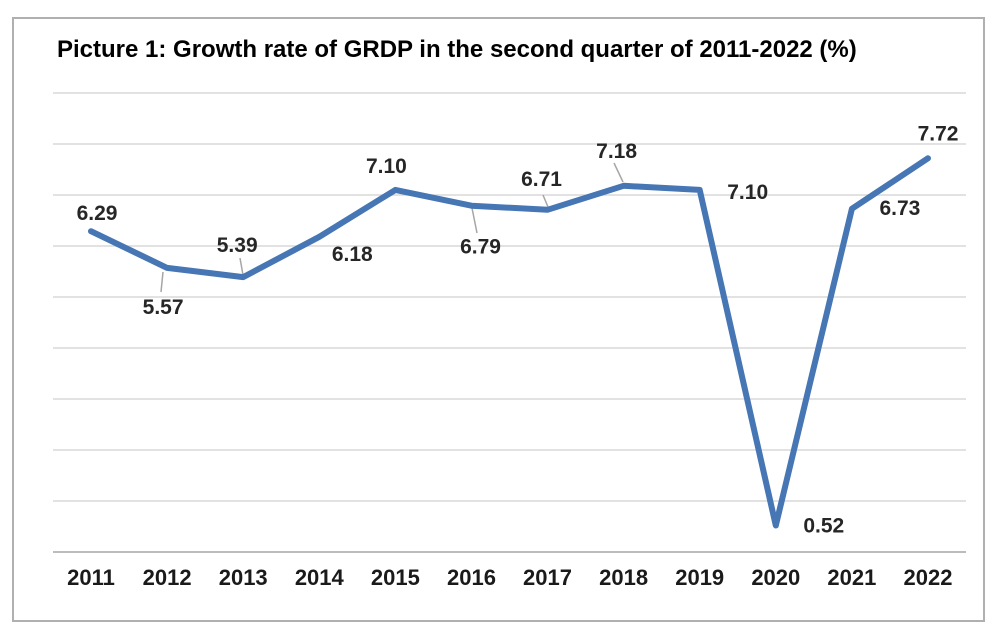  Describe the element at coordinates (699, 577) in the screenshot. I see `x-axis-tick-label: 2019` at that location.